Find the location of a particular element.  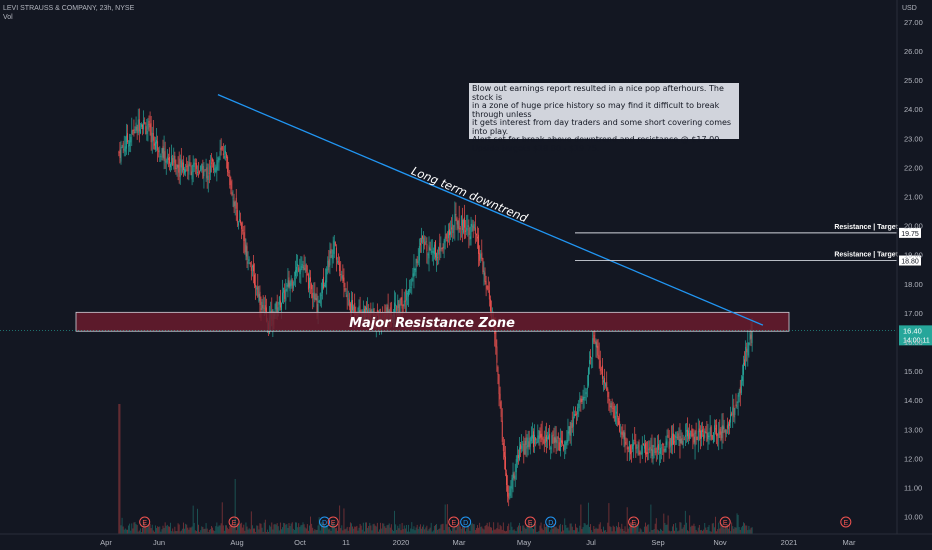

resistance-zone is located at coordinates (432, 321).